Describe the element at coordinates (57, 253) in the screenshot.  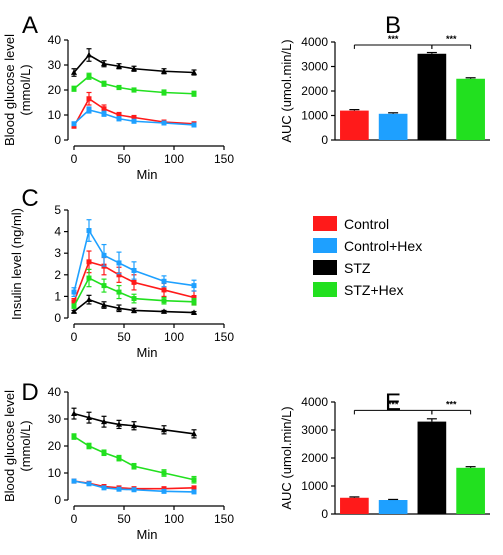
I see `y-tick-label: 3` at that location.